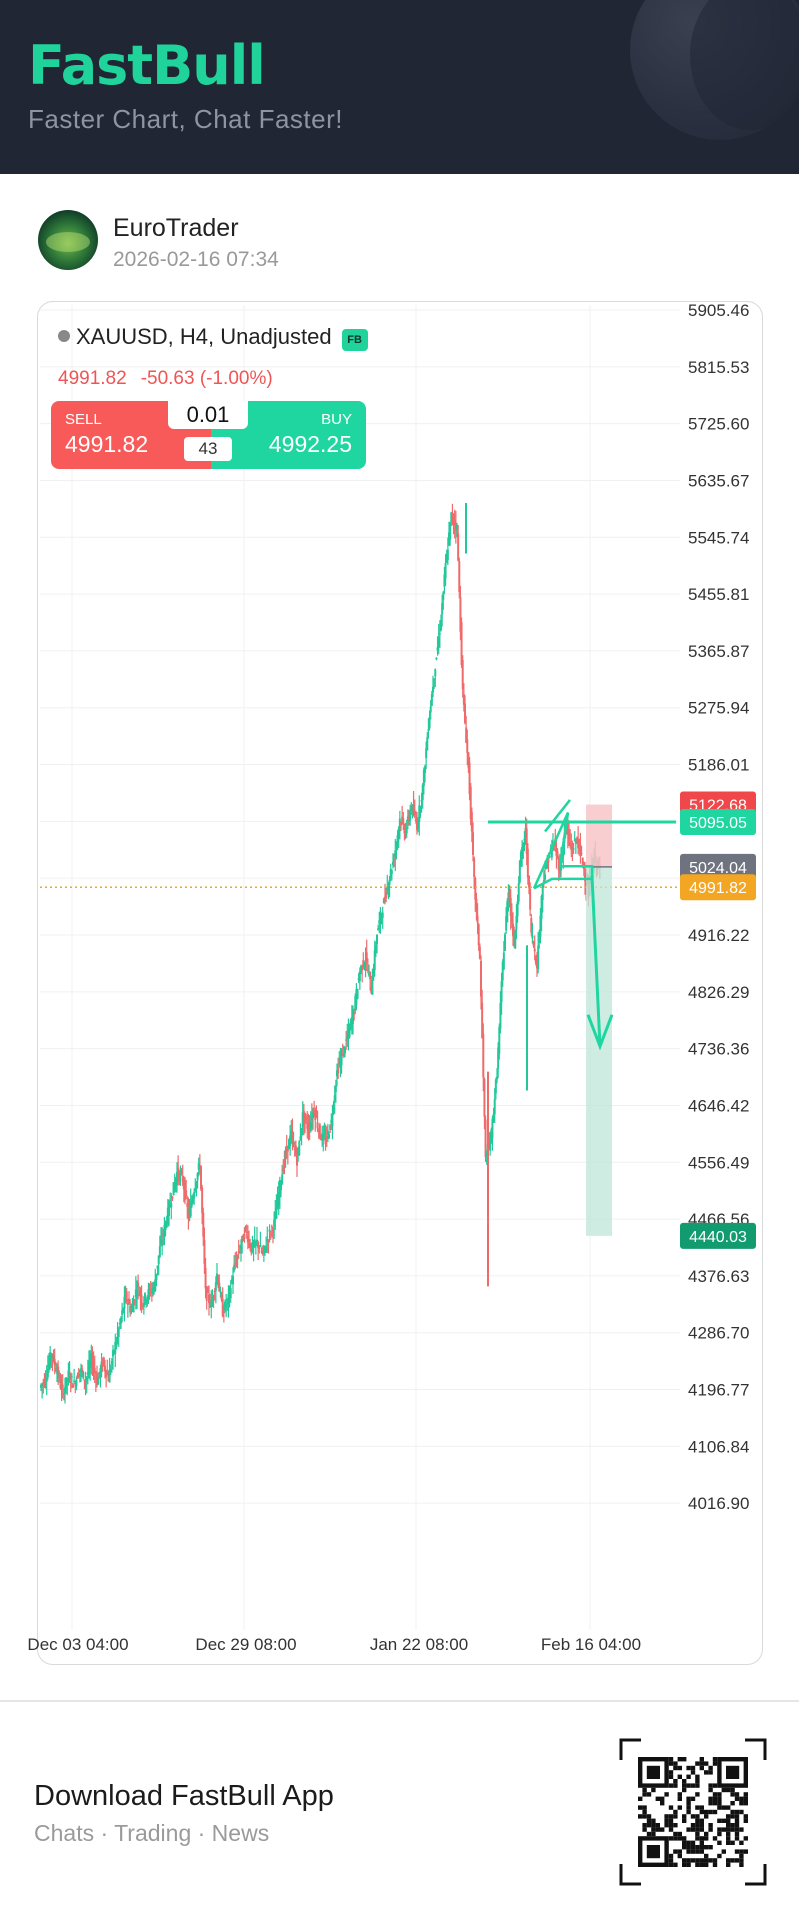 The height and width of the screenshot is (1920, 799). What do you see at coordinates (68, 240) in the screenshot?
I see `avatar` at bounding box center [68, 240].